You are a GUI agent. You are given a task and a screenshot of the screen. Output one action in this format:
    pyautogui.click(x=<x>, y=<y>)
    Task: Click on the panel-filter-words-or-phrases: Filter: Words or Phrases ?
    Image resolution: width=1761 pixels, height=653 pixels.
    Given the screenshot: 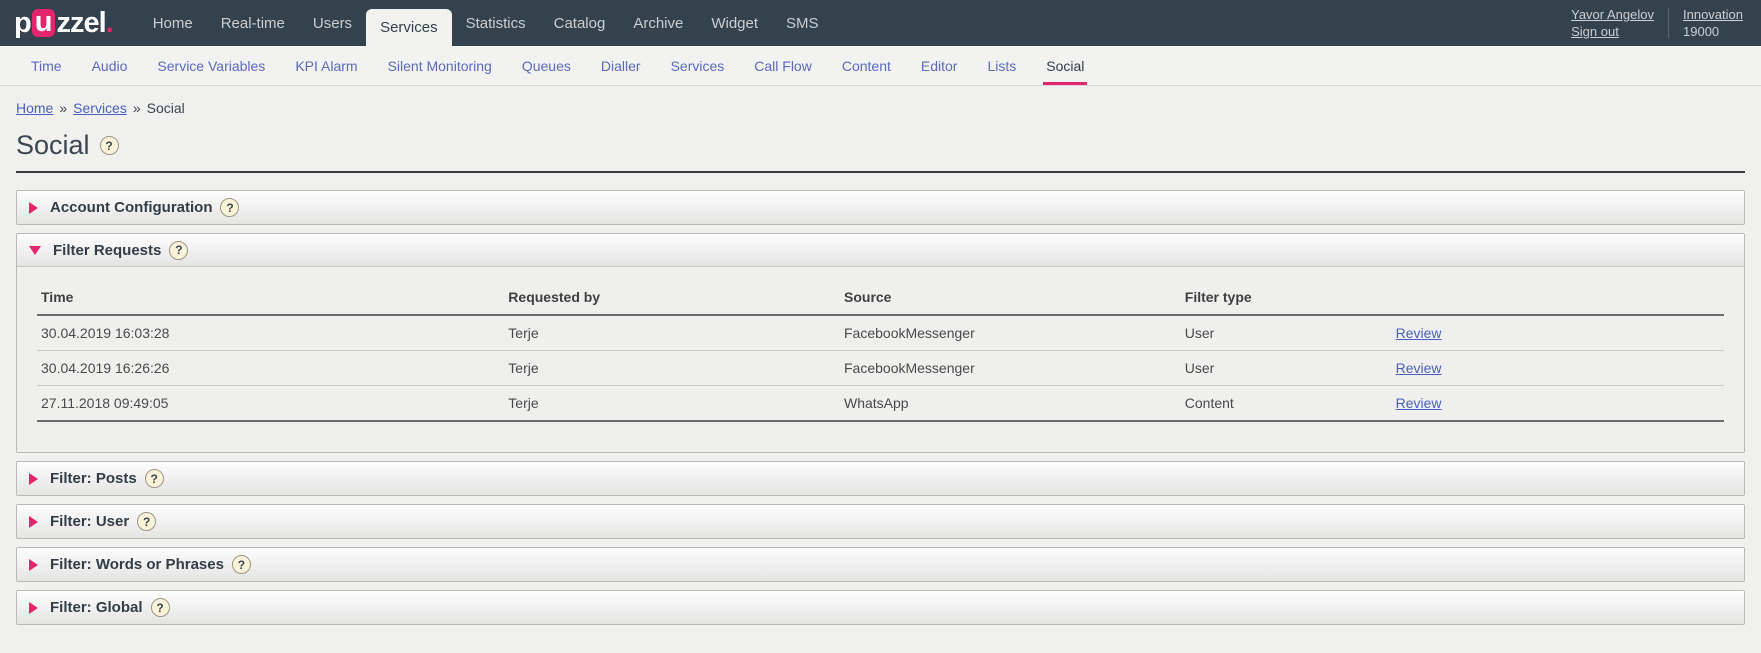 What is the action you would take?
    pyautogui.click(x=880, y=564)
    